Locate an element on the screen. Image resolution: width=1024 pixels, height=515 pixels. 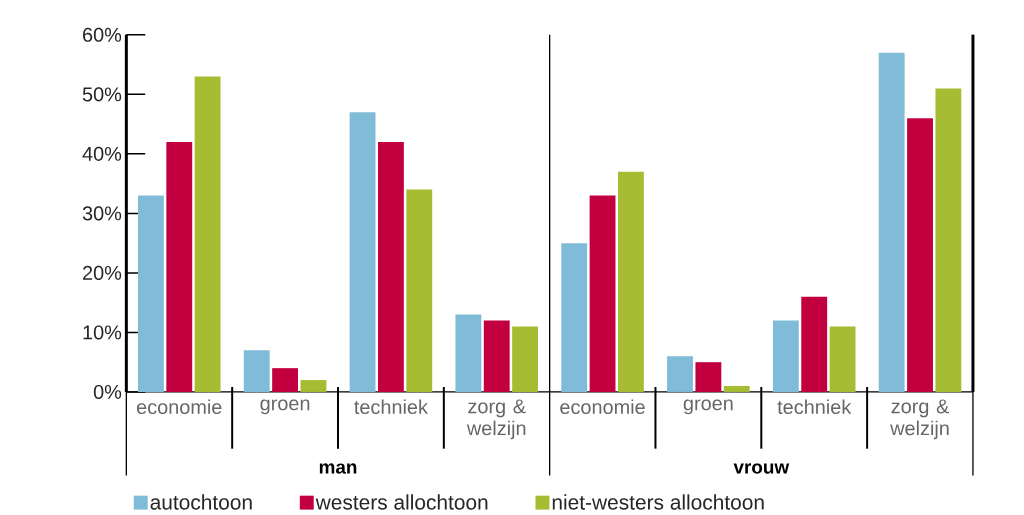
legend-label: westers allochtoon is located at coordinates (401, 502).